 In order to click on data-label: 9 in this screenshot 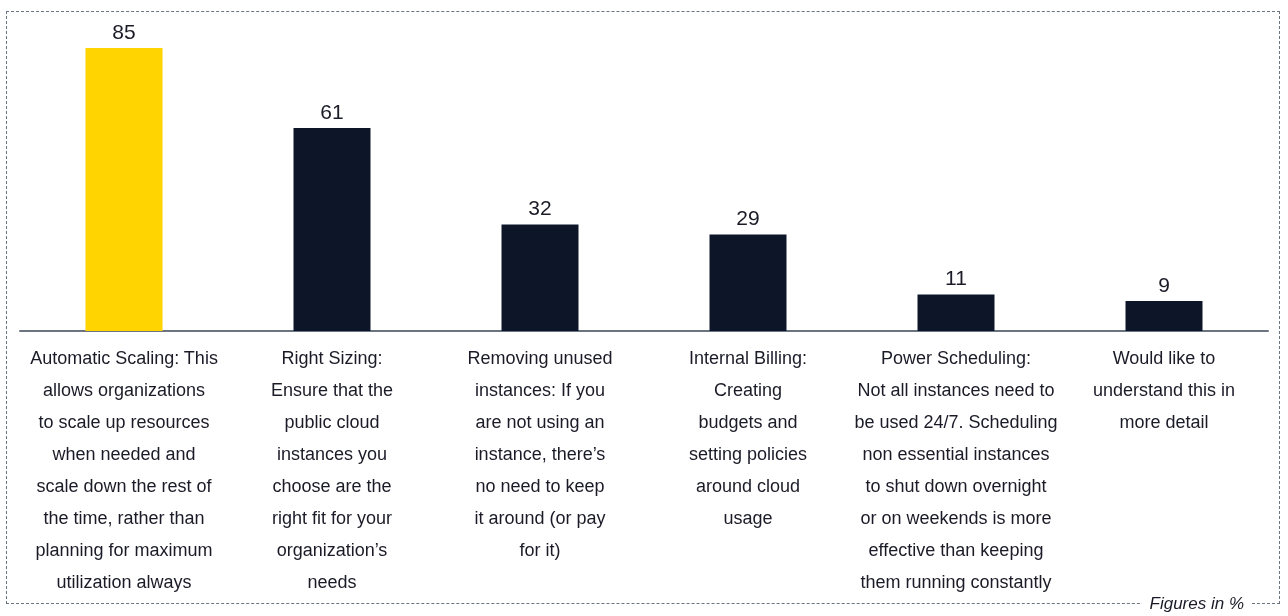, I will do `click(1164, 285)`.